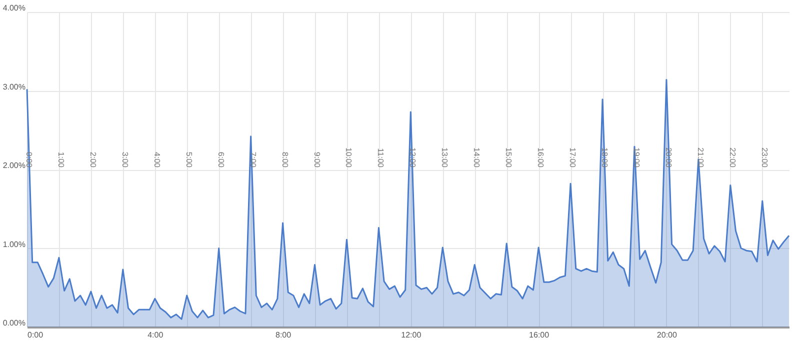 This screenshot has height=341, width=800. Describe the element at coordinates (732, 157) in the screenshot. I see `x2-tick-label: 22:00` at that location.